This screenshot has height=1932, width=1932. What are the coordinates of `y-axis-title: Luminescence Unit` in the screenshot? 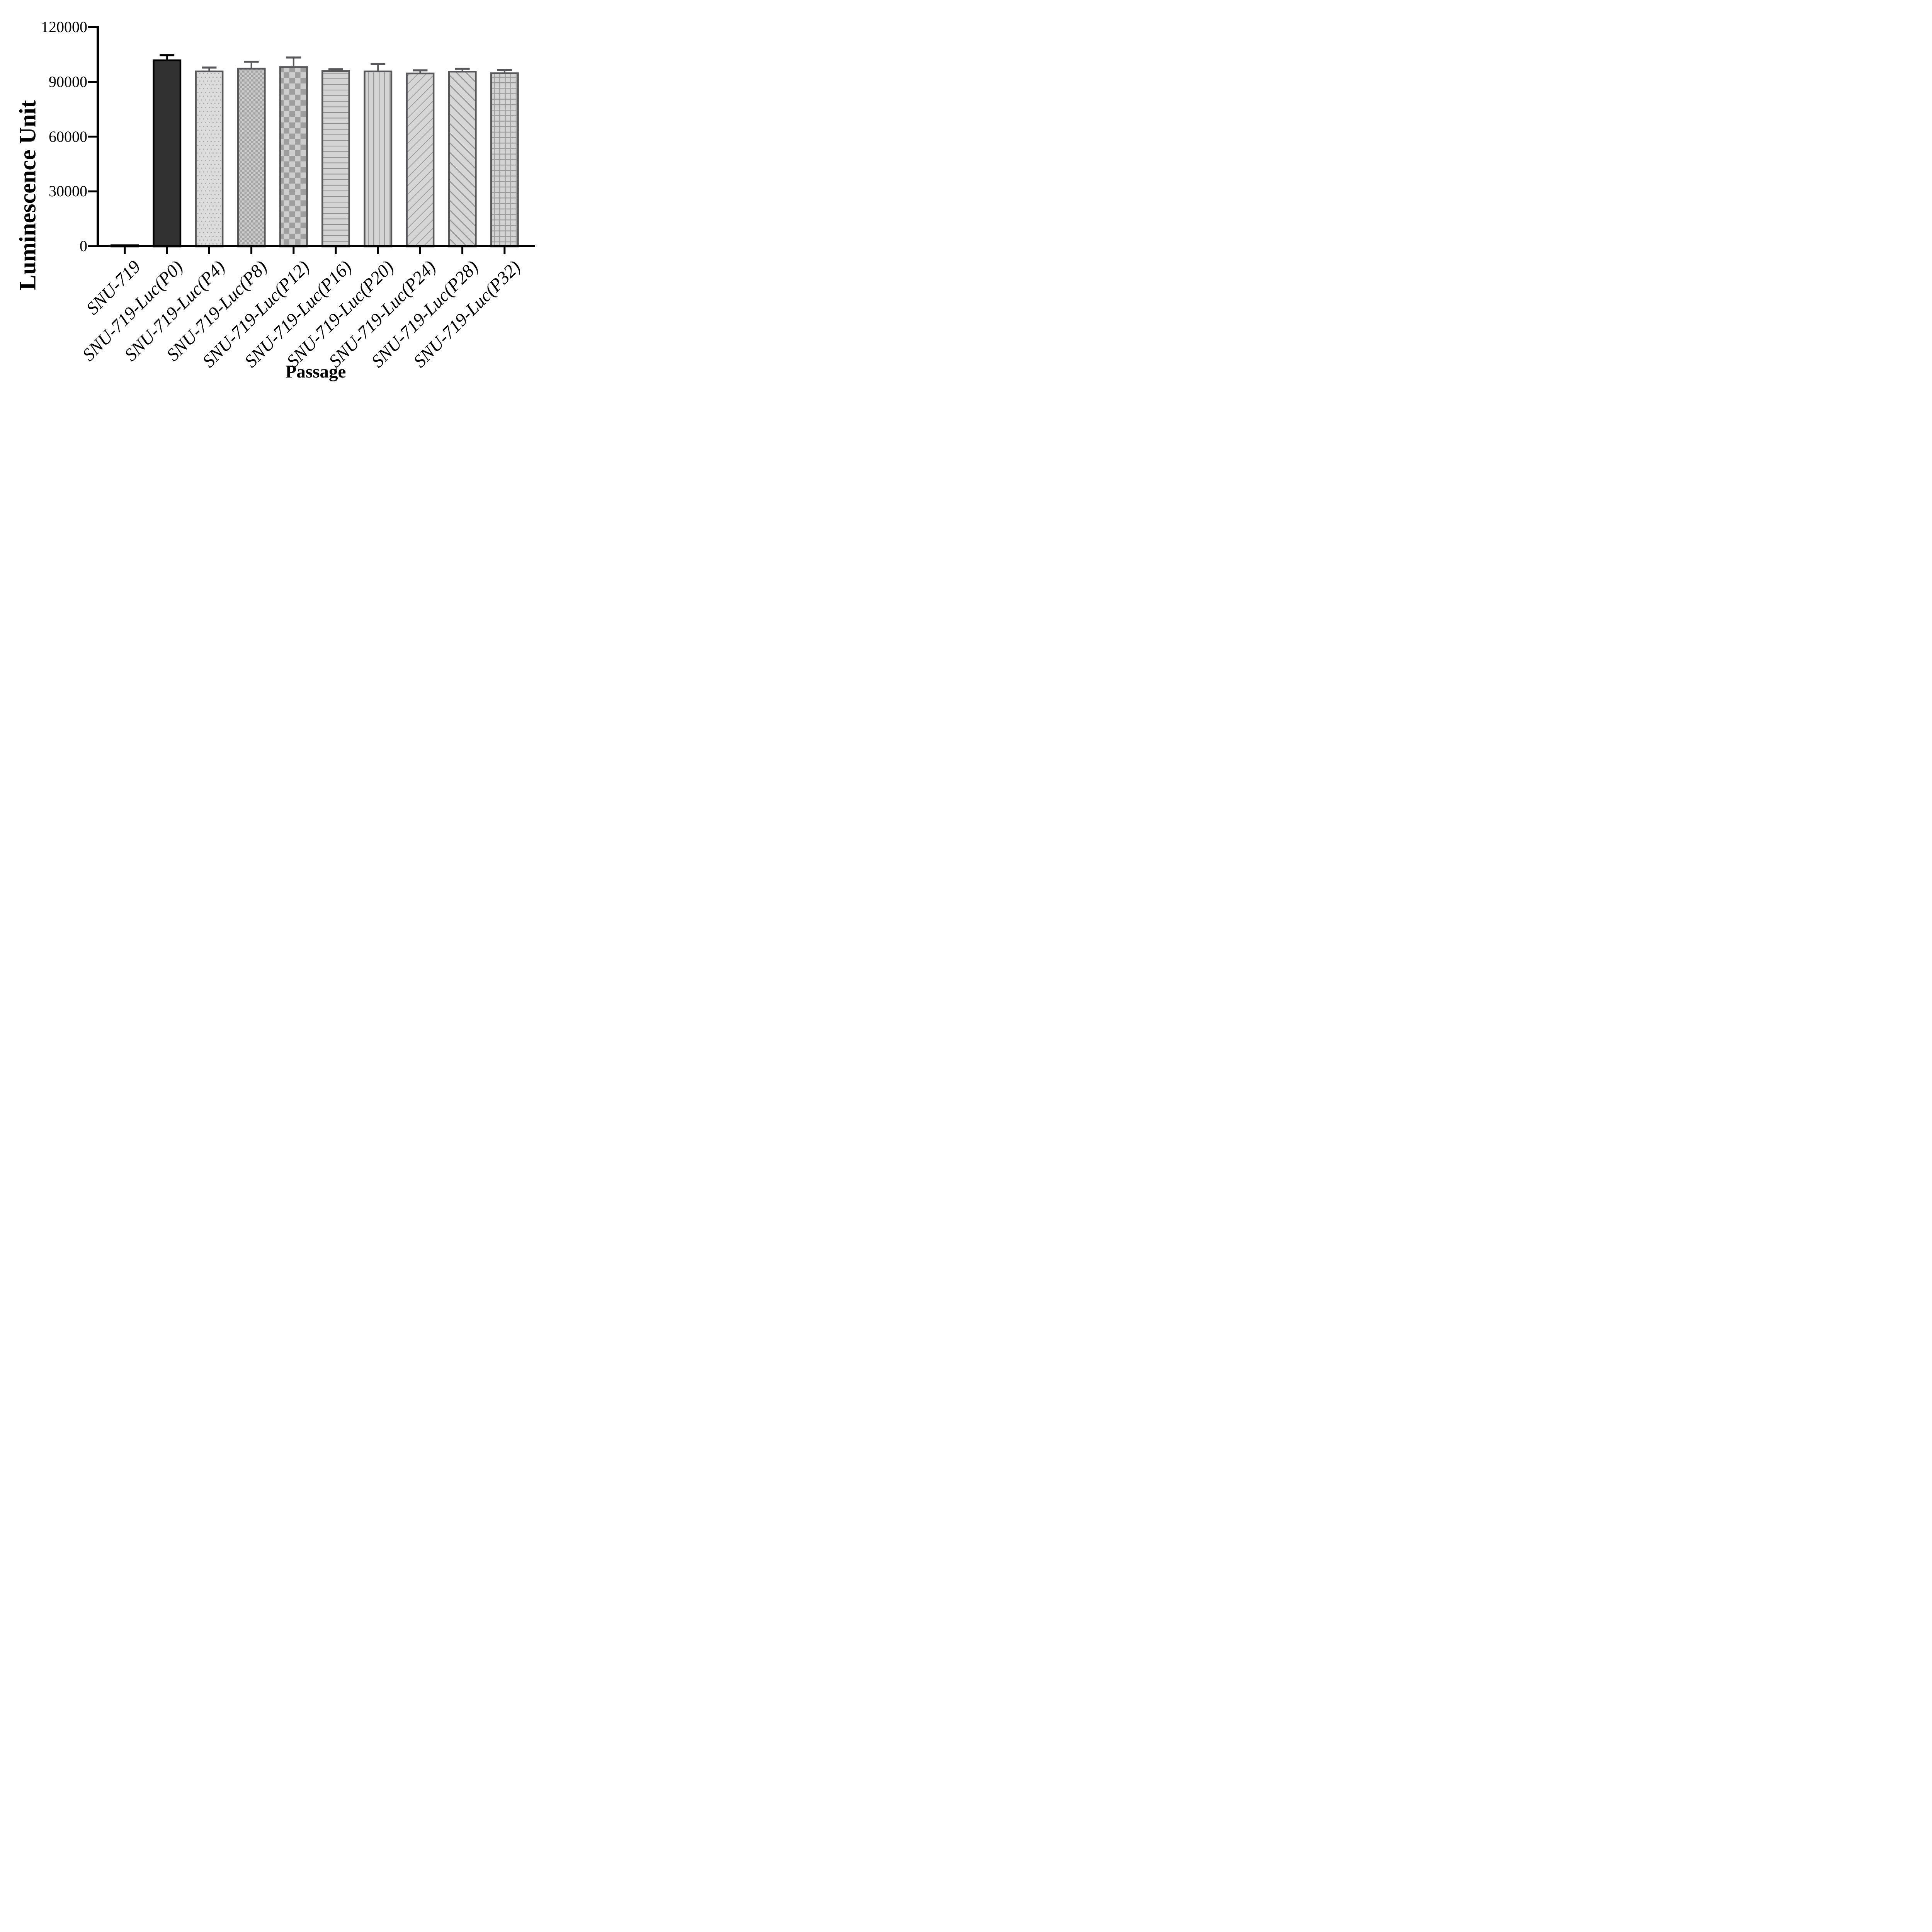 It's located at (28, 195).